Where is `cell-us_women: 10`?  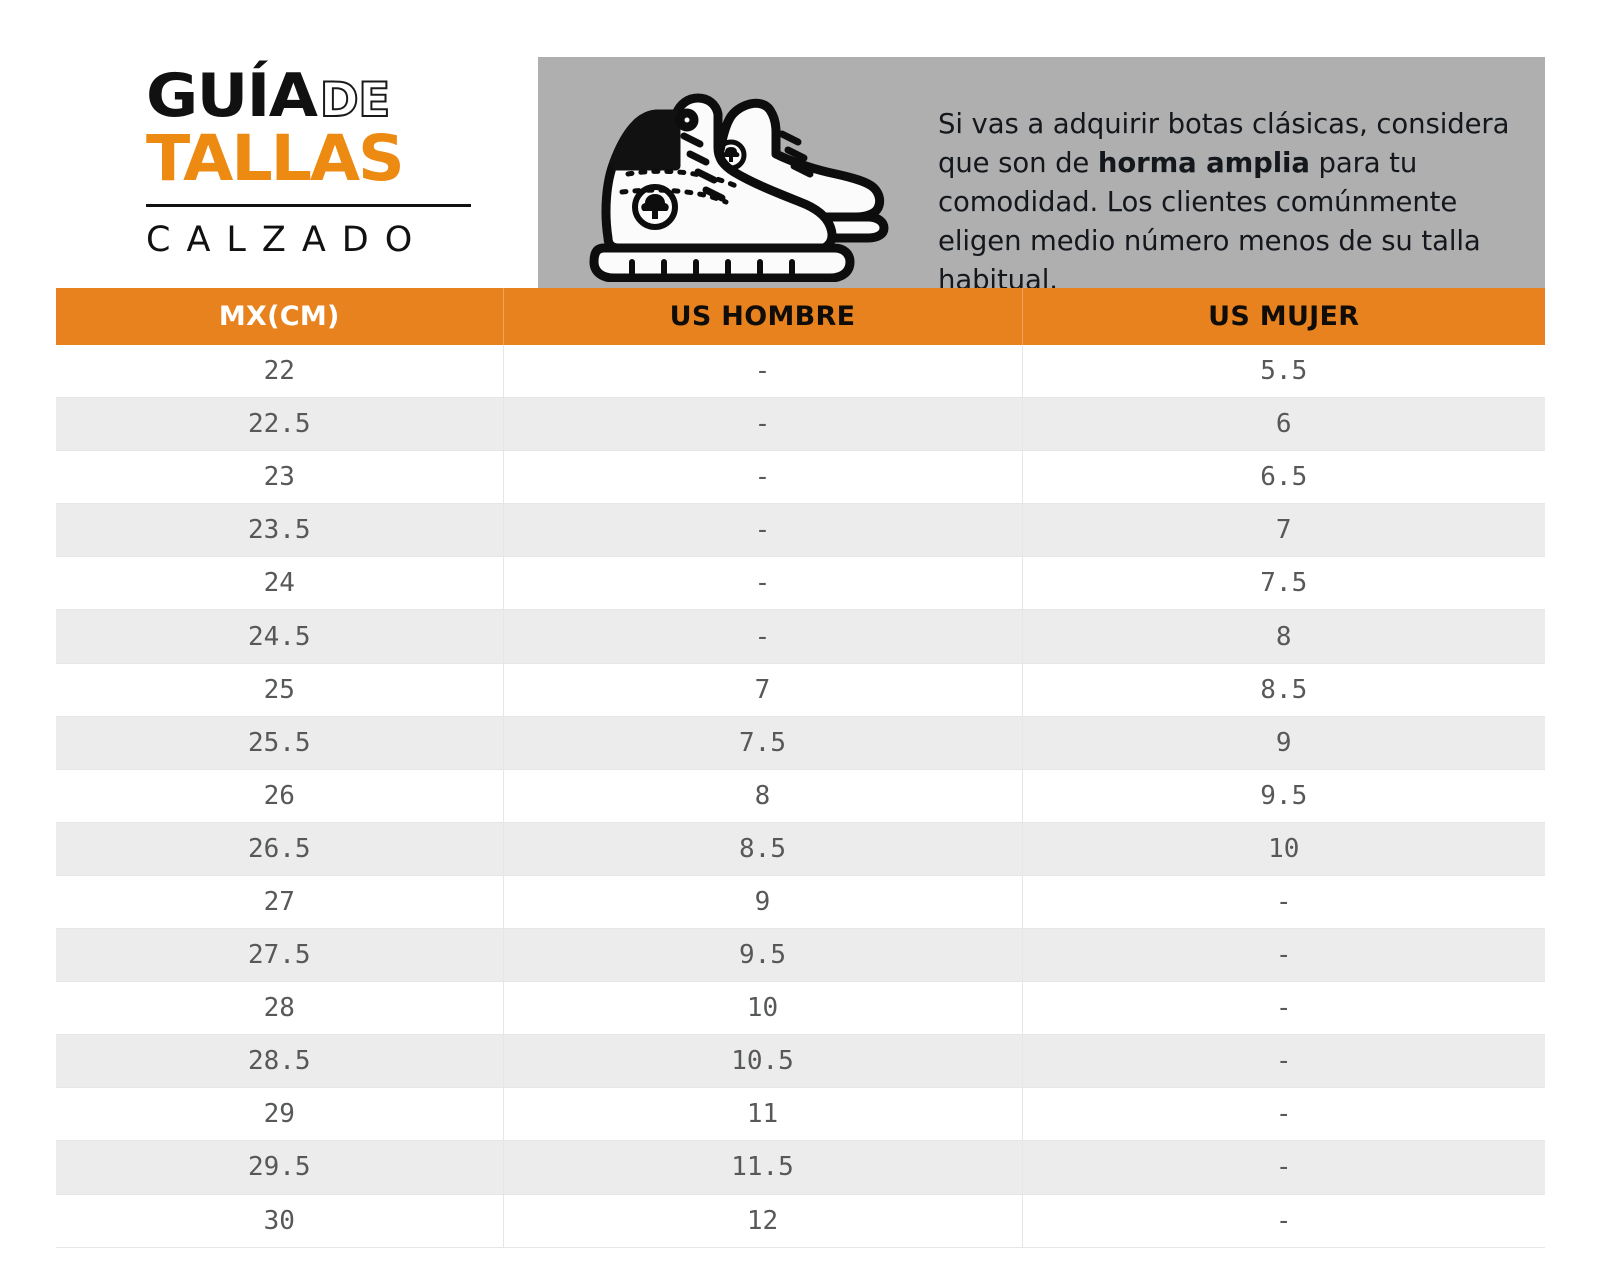 cell-us_women: 10 is located at coordinates (1283, 849).